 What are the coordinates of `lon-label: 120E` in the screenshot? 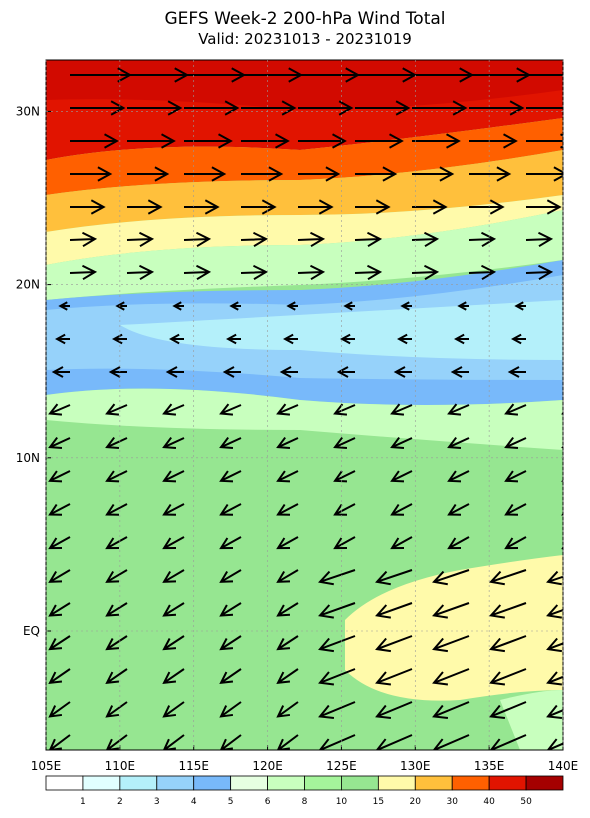 It's located at (267, 766).